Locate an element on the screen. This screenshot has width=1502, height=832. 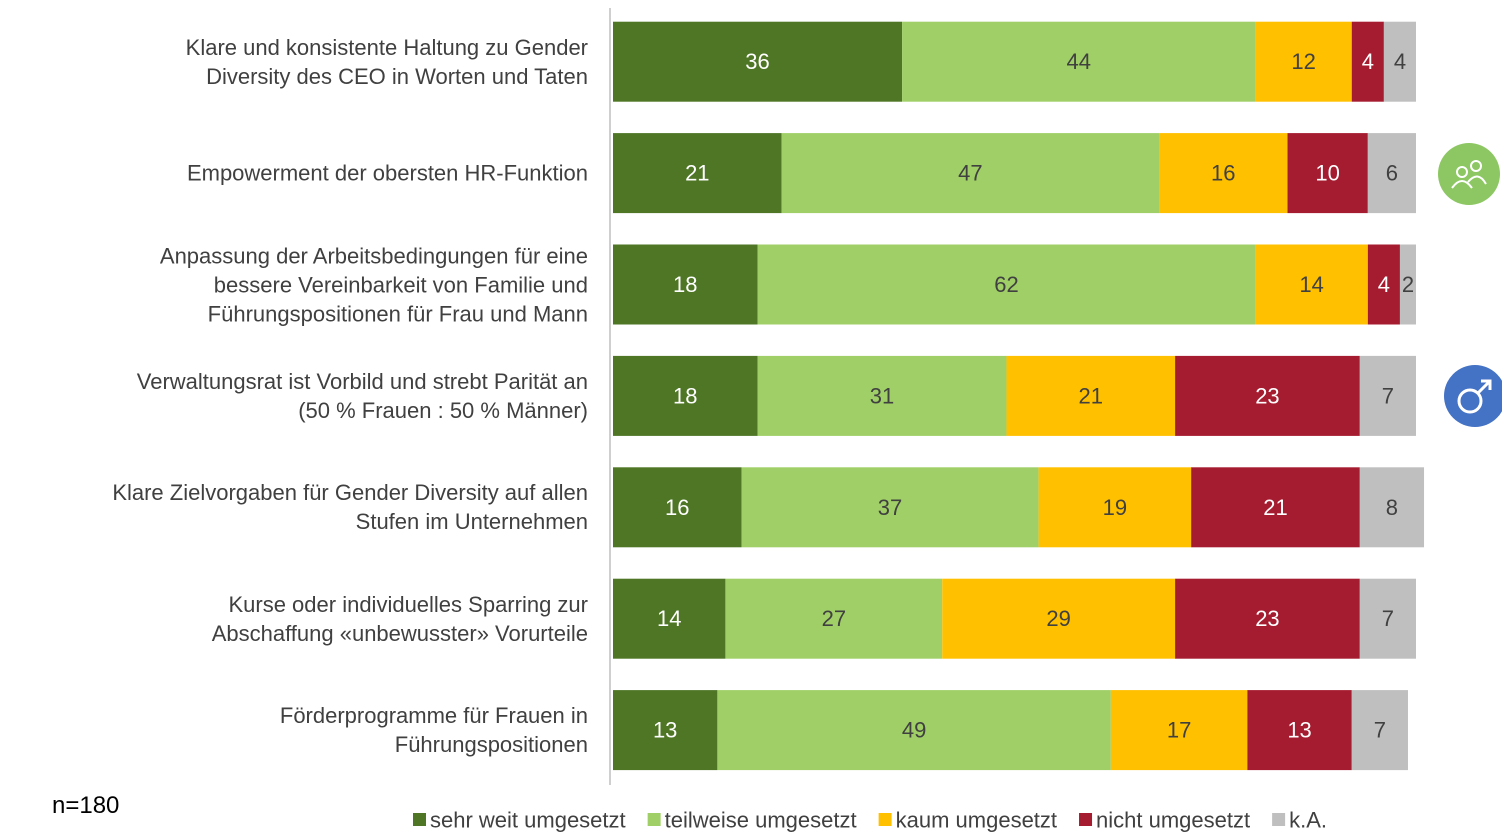
legend-label: sehr weit umgesetzt is located at coordinates (528, 820).